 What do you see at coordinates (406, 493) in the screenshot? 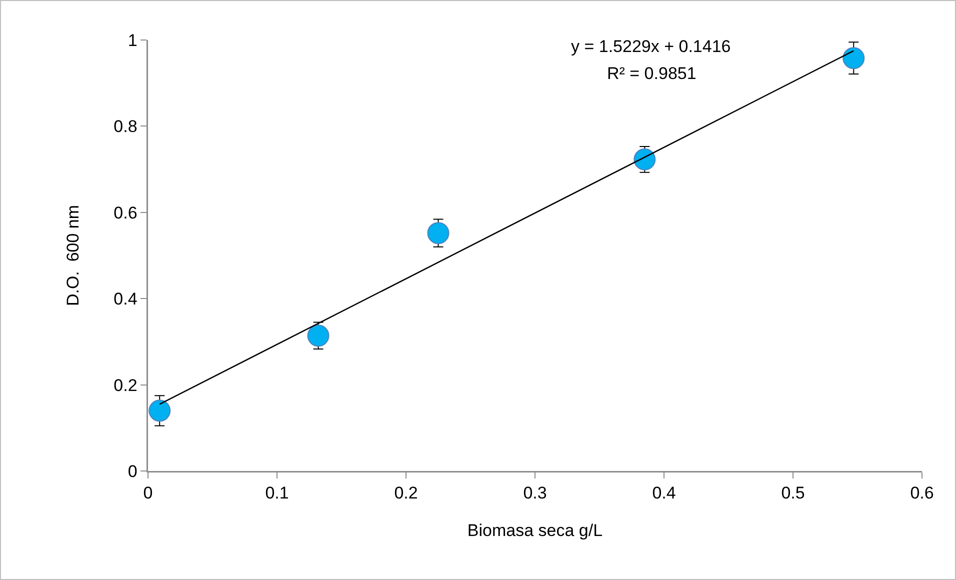
I see `x-tick-label: 0.2` at bounding box center [406, 493].